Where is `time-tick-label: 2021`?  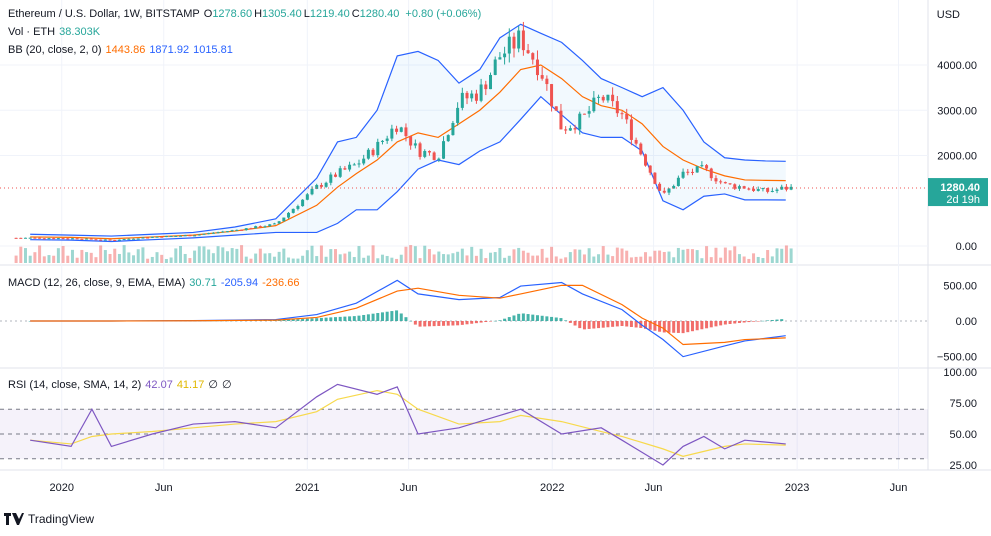 time-tick-label: 2021 is located at coordinates (307, 488).